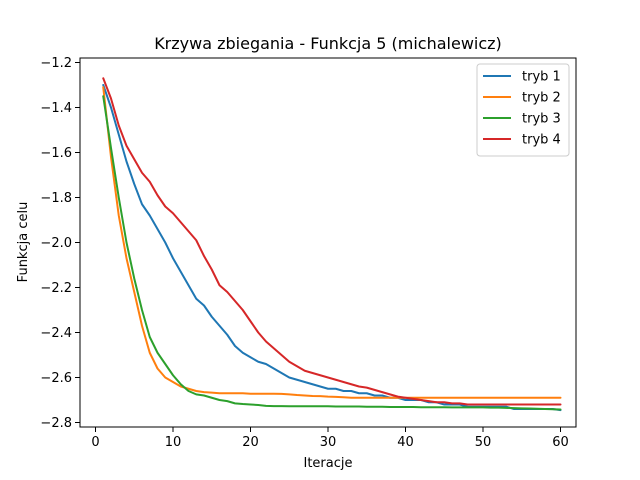 This screenshot has width=640, height=480. I want to click on x-tick-label: 50, so click(483, 442).